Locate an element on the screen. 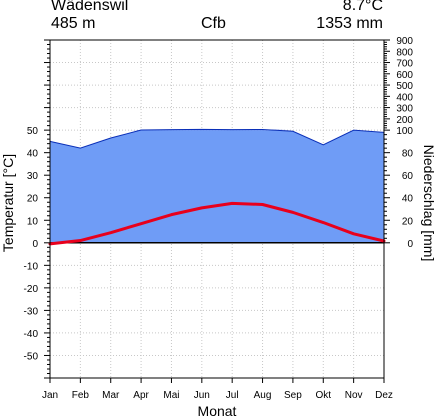 The height and width of the screenshot is (418, 439). right-tick-label: 300 is located at coordinates (404, 109).